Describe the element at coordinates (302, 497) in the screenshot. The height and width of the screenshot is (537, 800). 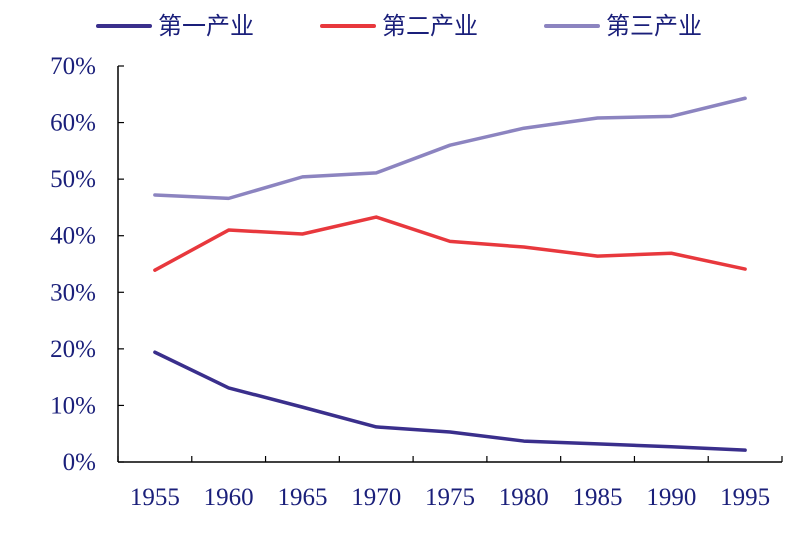
I see `x-tick-label: 1965` at that location.